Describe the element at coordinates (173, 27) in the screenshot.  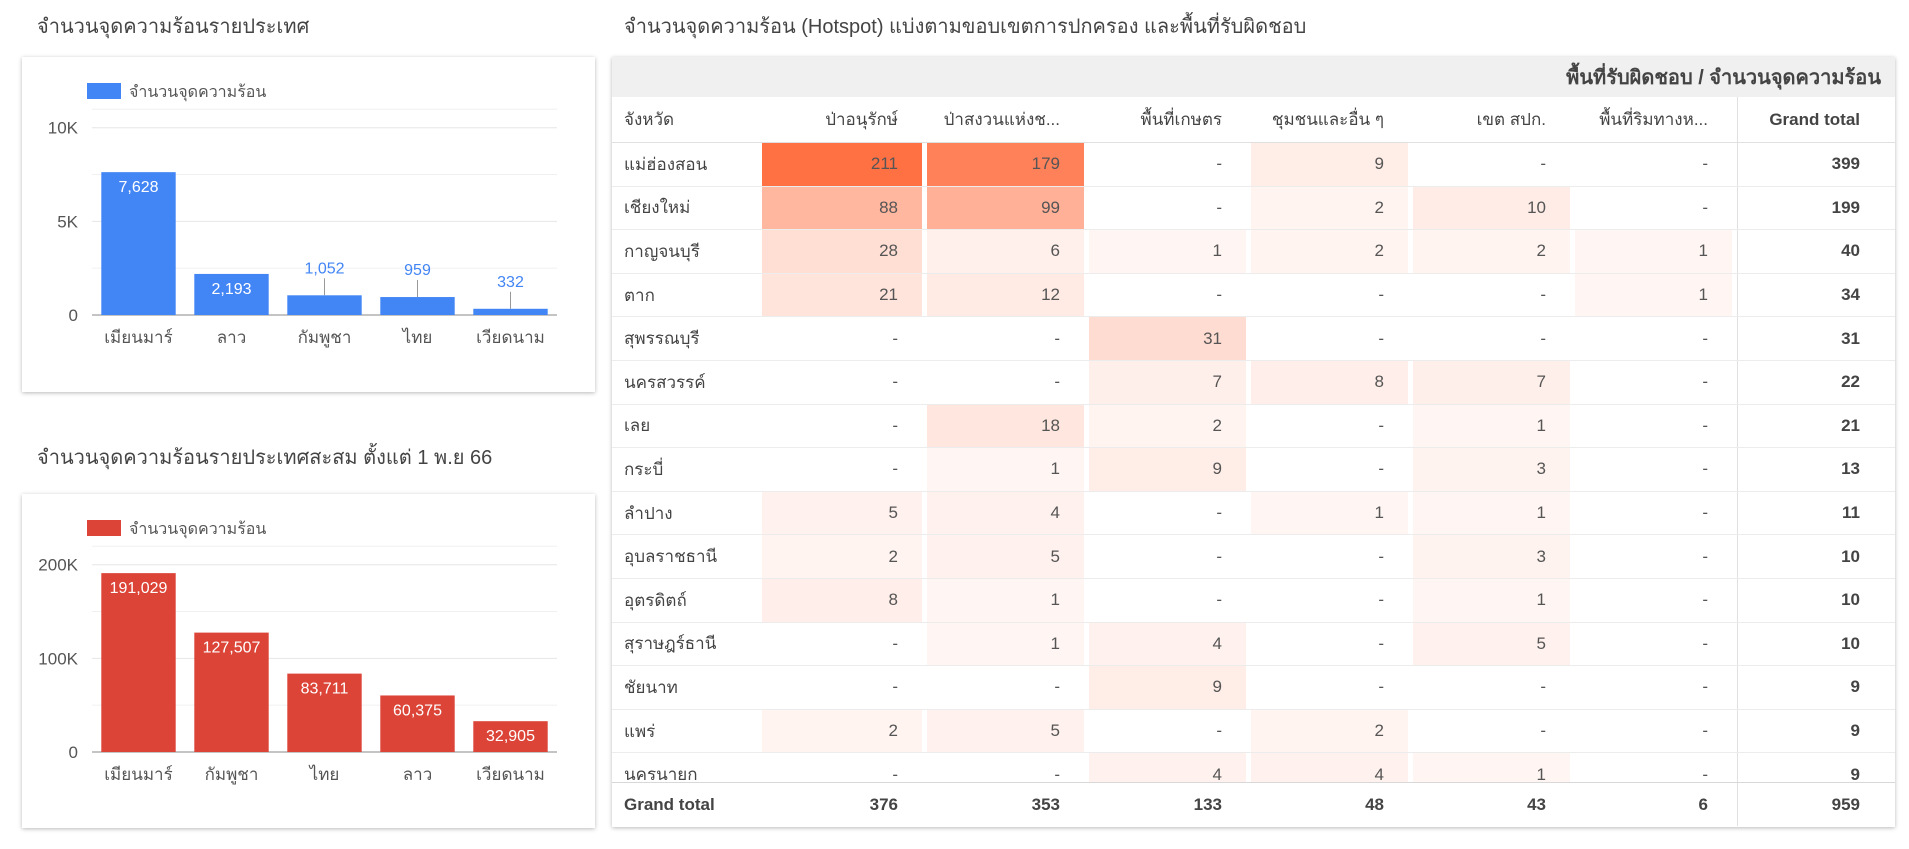
I see `chart1-title: จำนวนจุดความร้อนรายประเทศ` at that location.